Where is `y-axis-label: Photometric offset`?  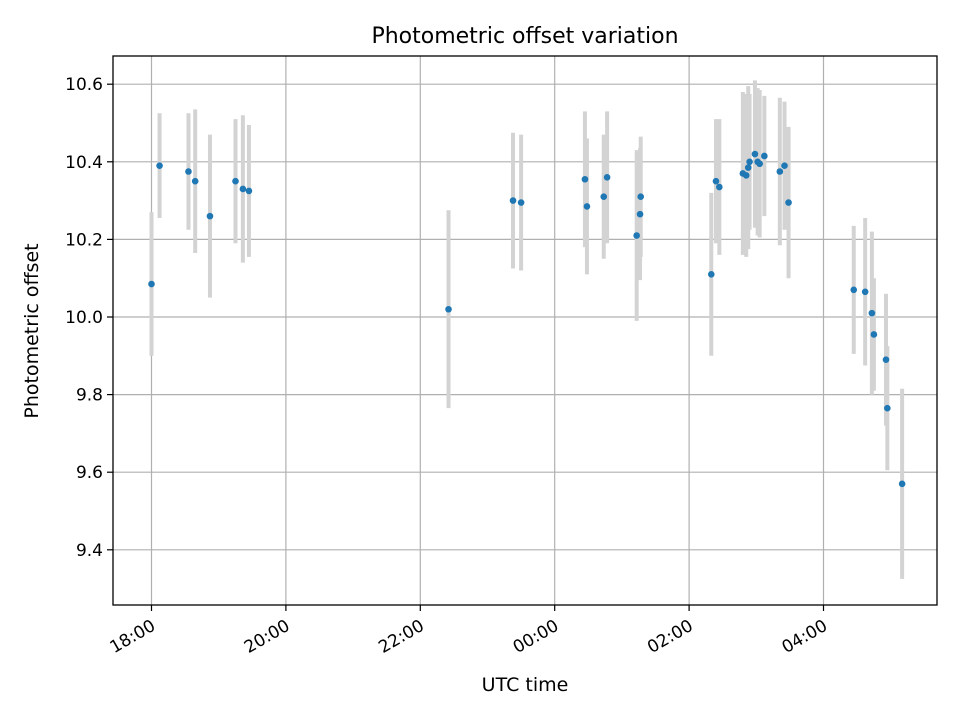
y-axis-label: Photometric offset is located at coordinates (32, 330).